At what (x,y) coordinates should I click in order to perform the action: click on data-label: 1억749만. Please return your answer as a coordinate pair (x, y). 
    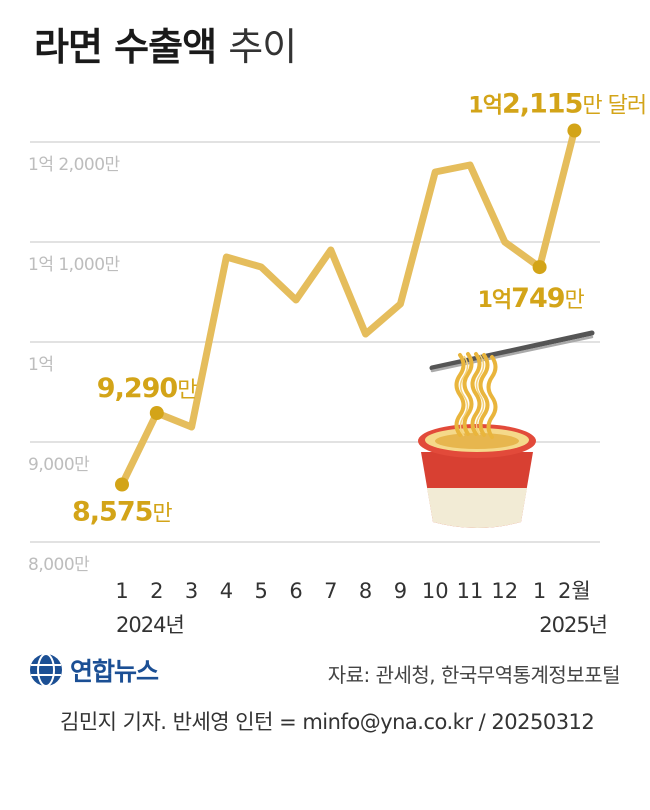
    Looking at the image, I should click on (531, 298).